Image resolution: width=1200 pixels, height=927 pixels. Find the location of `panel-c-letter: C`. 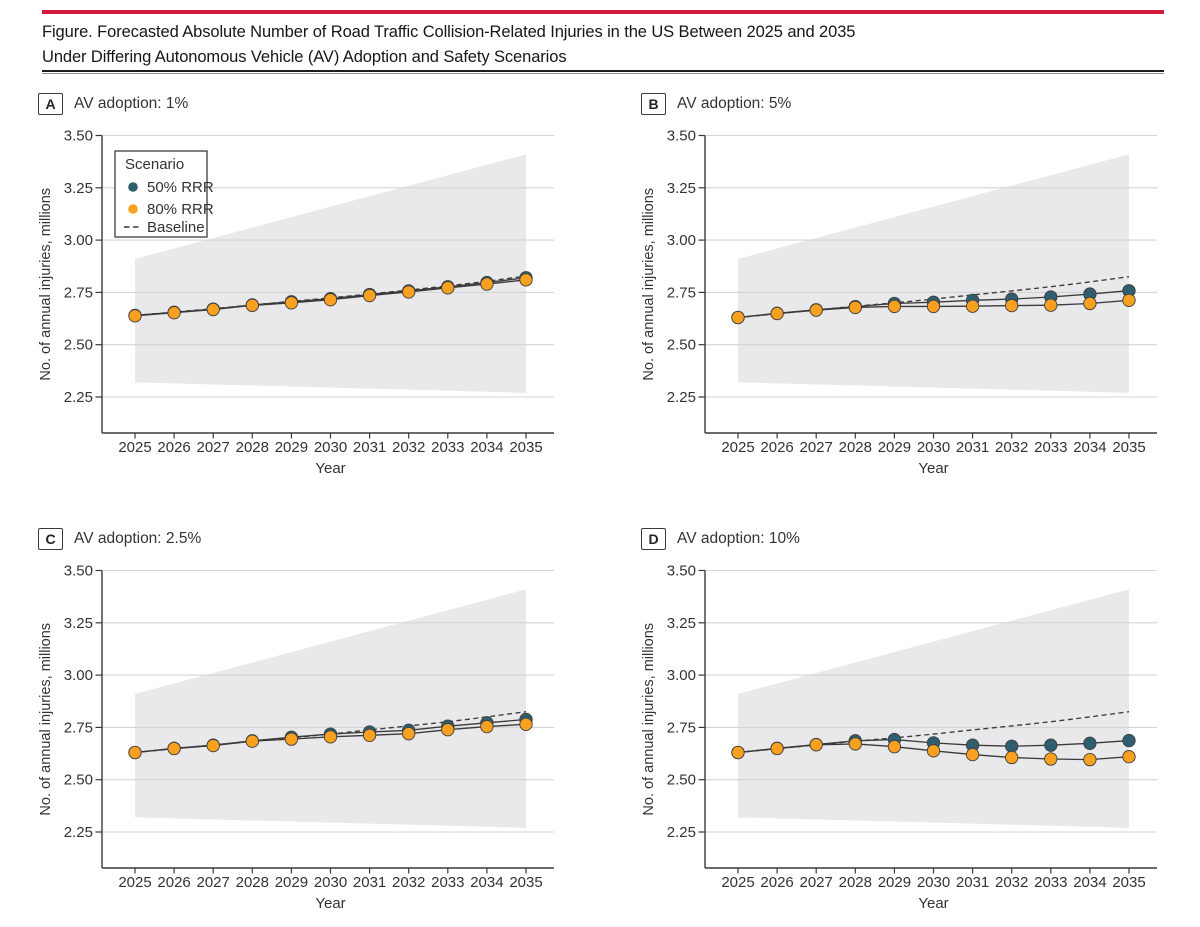

panel-c-letter: C is located at coordinates (50, 538).